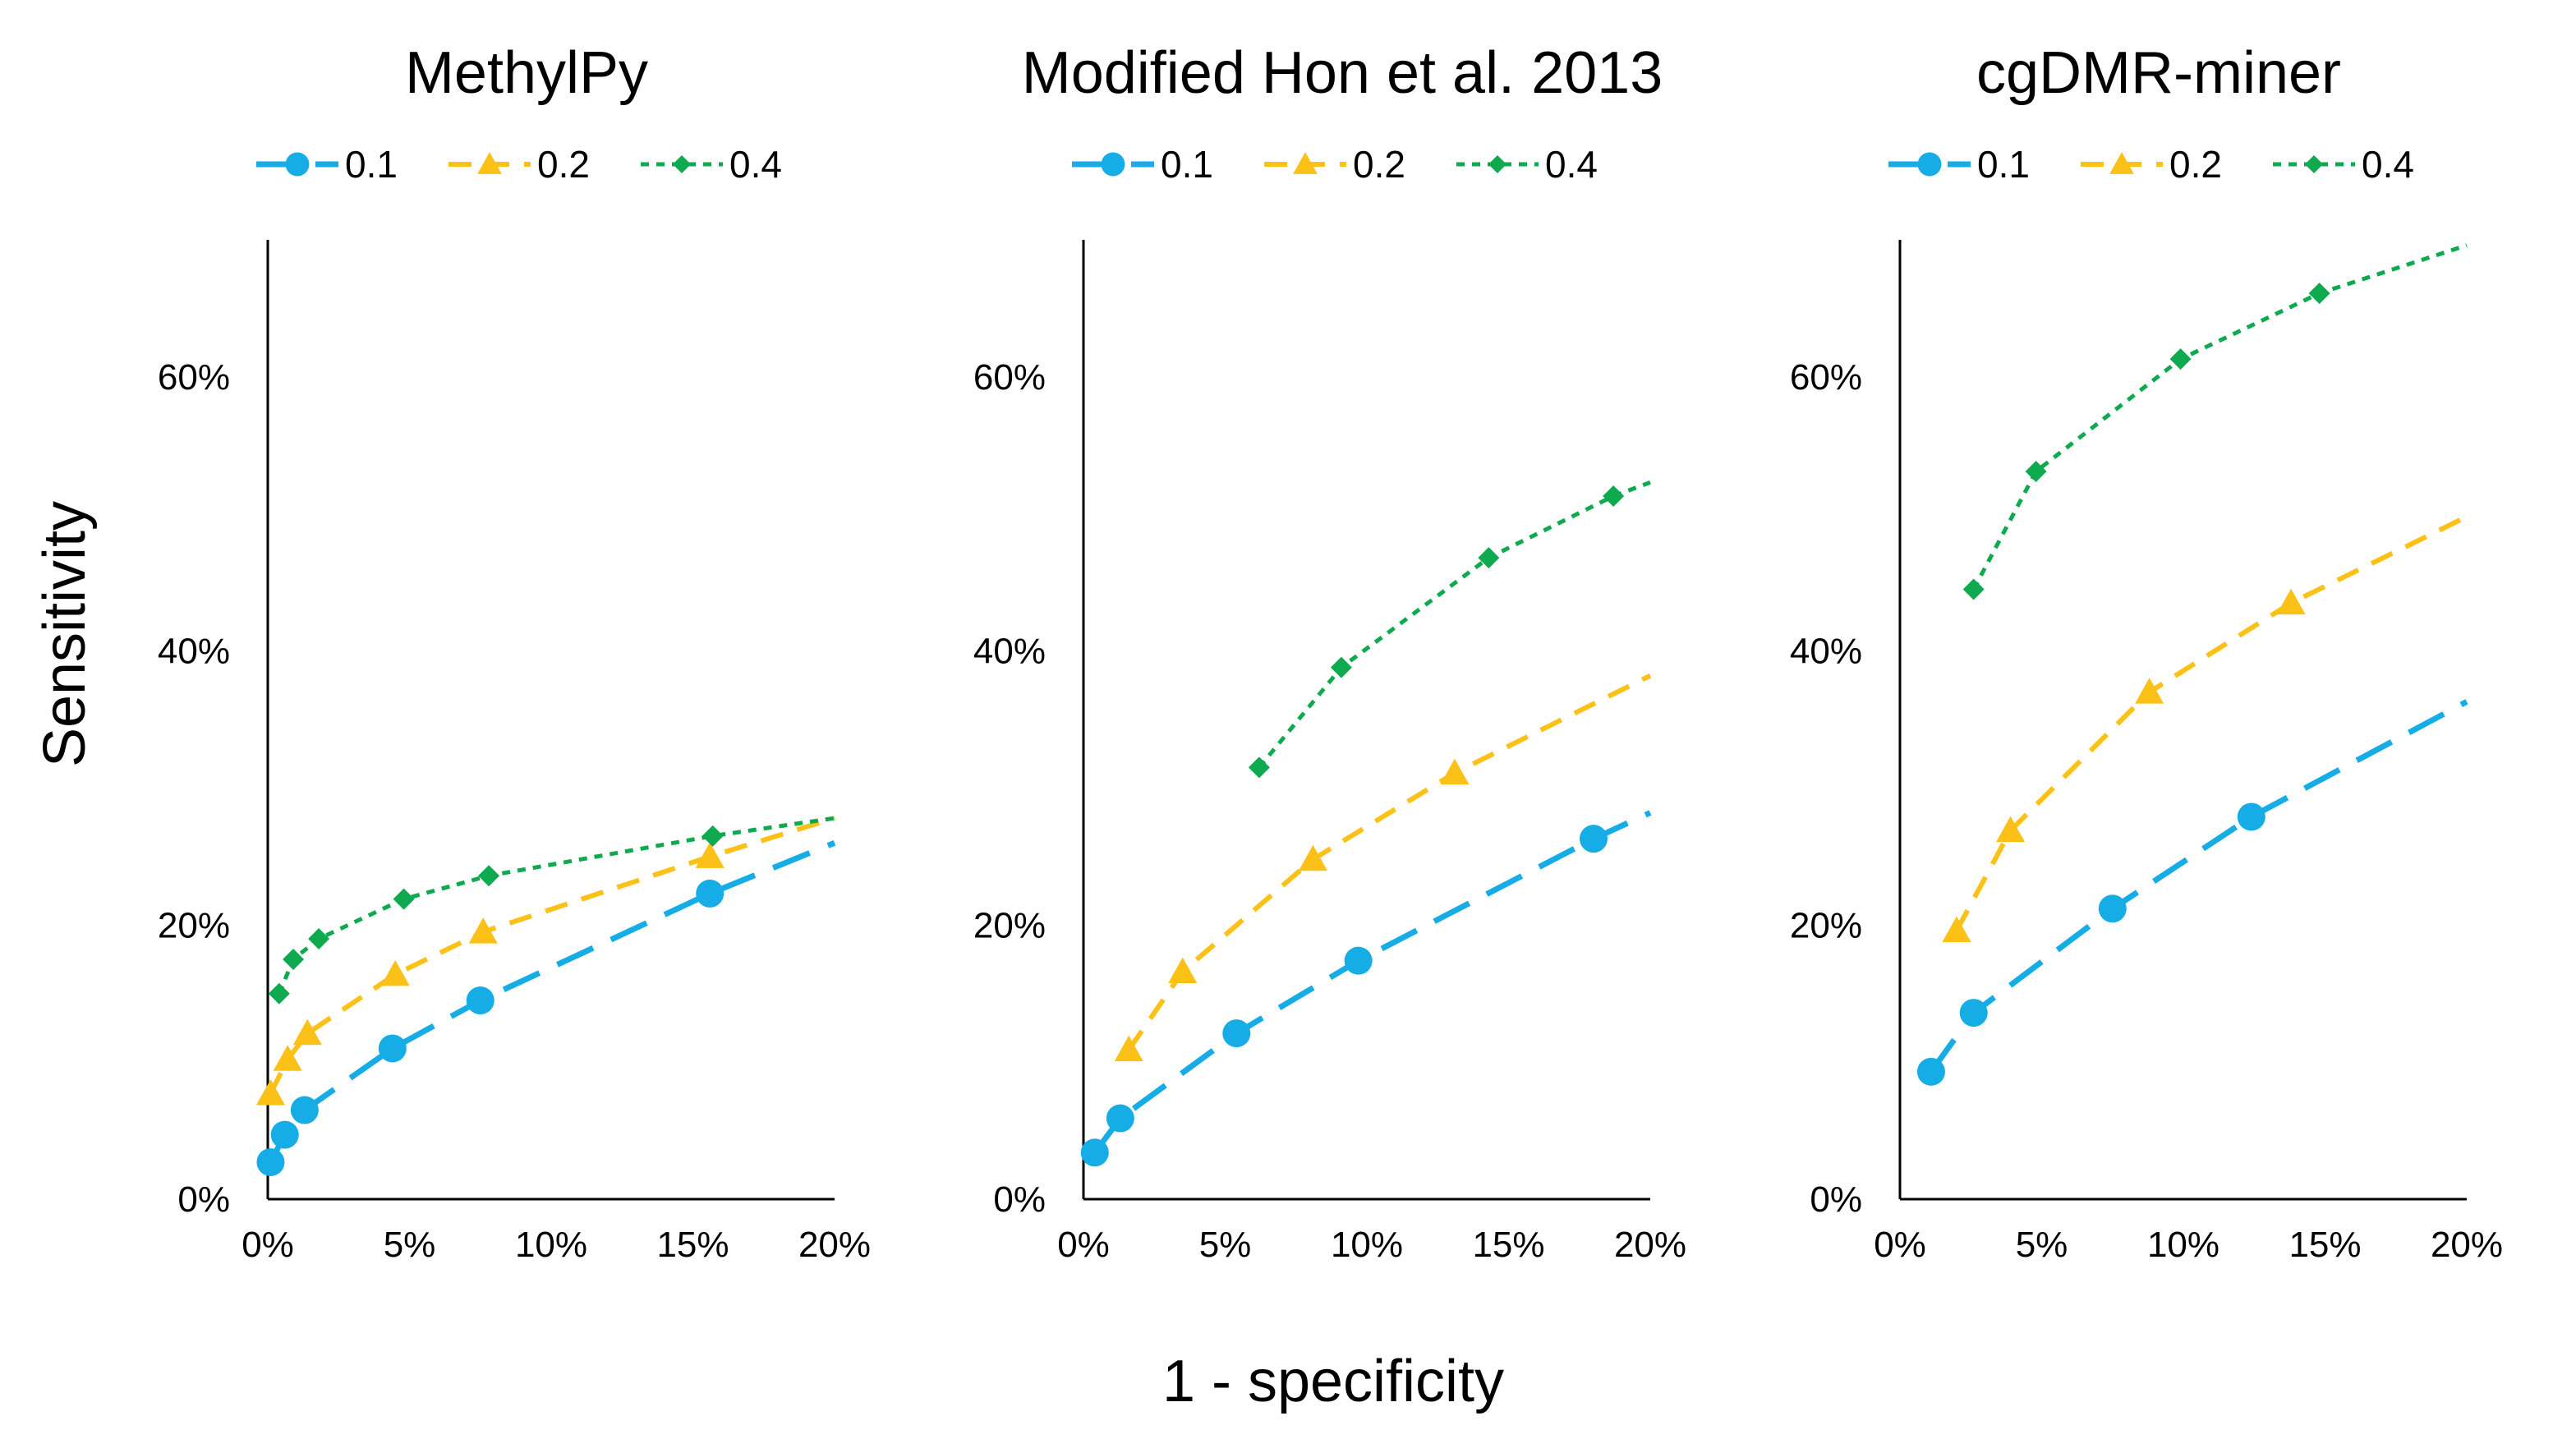  What do you see at coordinates (194, 377) in the screenshot?
I see `y-tick-label: 60%` at bounding box center [194, 377].